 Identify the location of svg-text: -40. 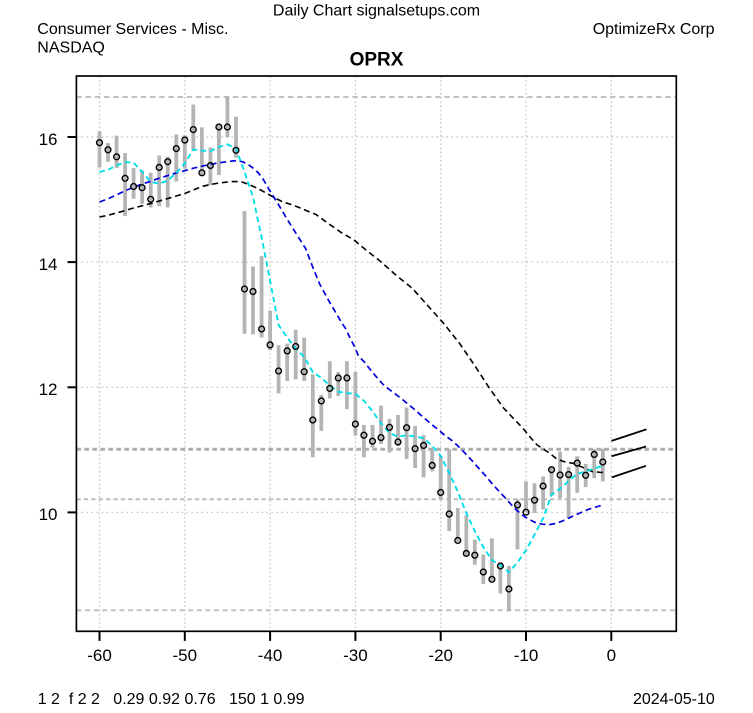
(270, 655).